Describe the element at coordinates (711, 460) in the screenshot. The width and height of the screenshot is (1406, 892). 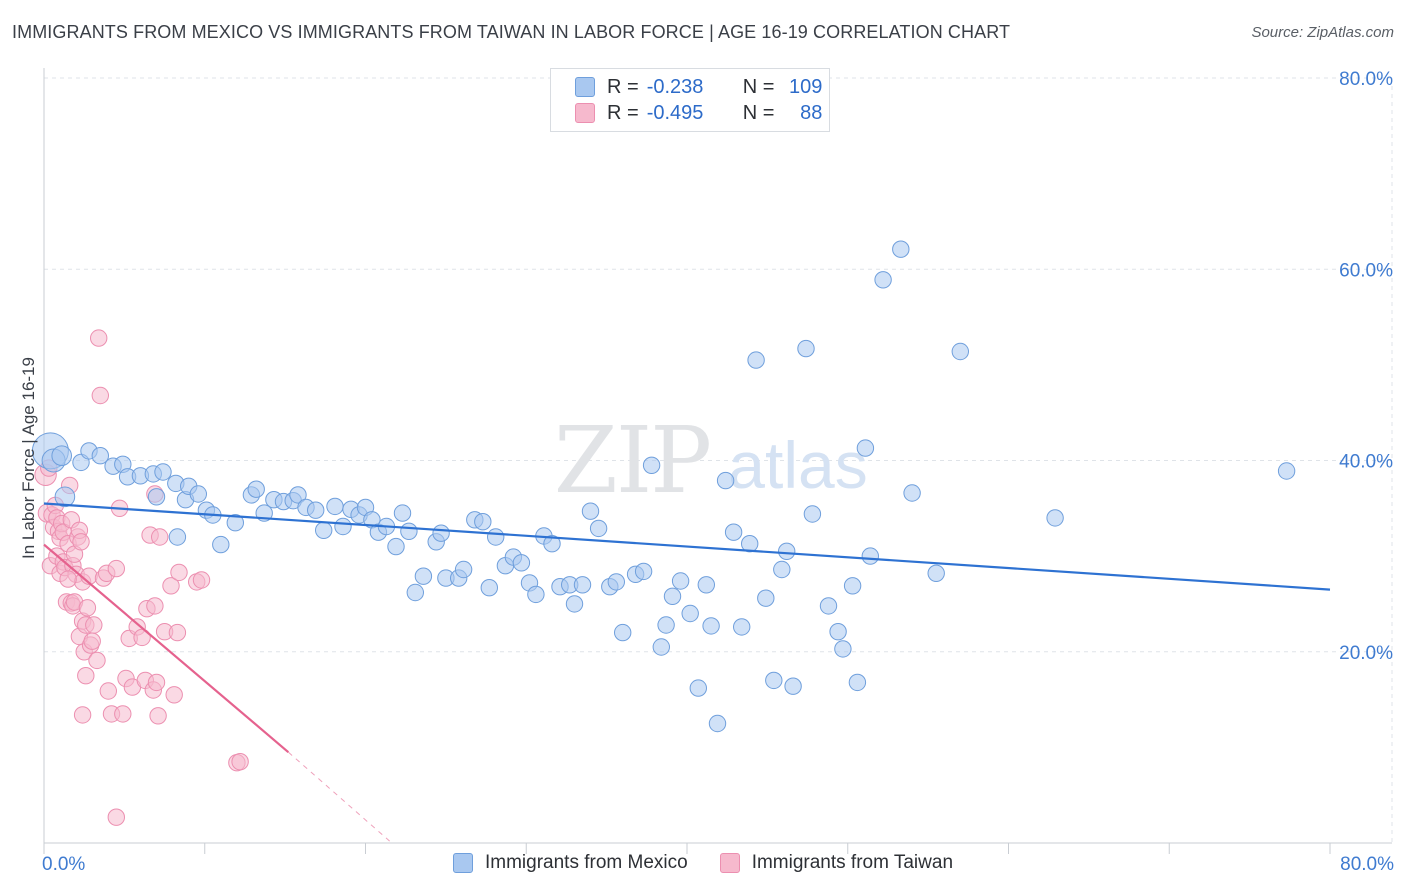
I see `watermark: ZIP atlas` at that location.